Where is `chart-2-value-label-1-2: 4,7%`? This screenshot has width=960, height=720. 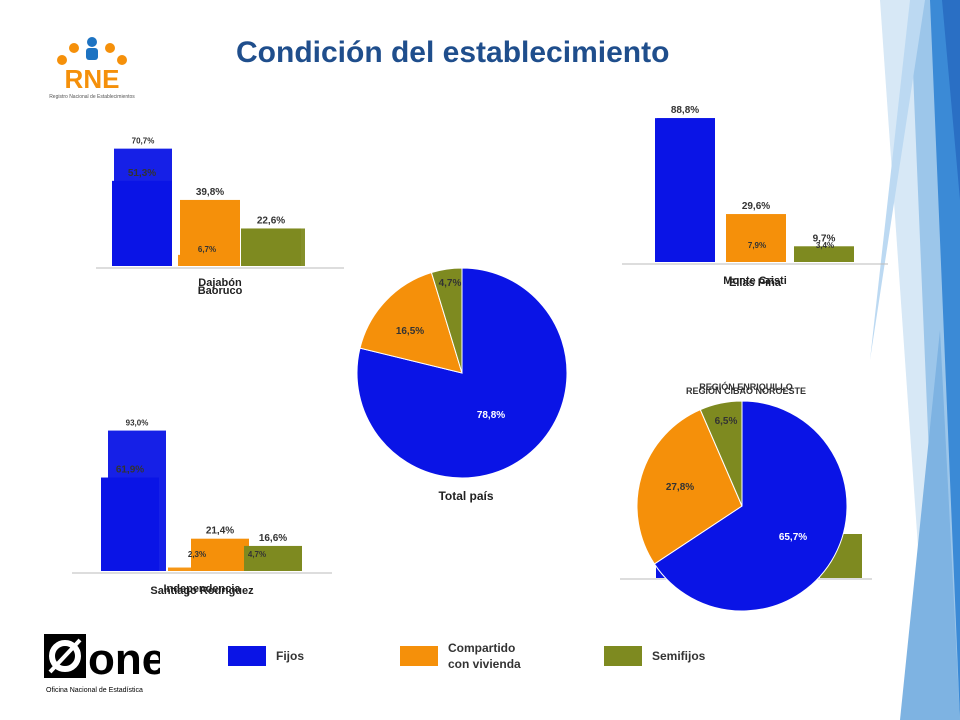
chart-2-value-label-1-2: 4,7% is located at coordinates (257, 554).